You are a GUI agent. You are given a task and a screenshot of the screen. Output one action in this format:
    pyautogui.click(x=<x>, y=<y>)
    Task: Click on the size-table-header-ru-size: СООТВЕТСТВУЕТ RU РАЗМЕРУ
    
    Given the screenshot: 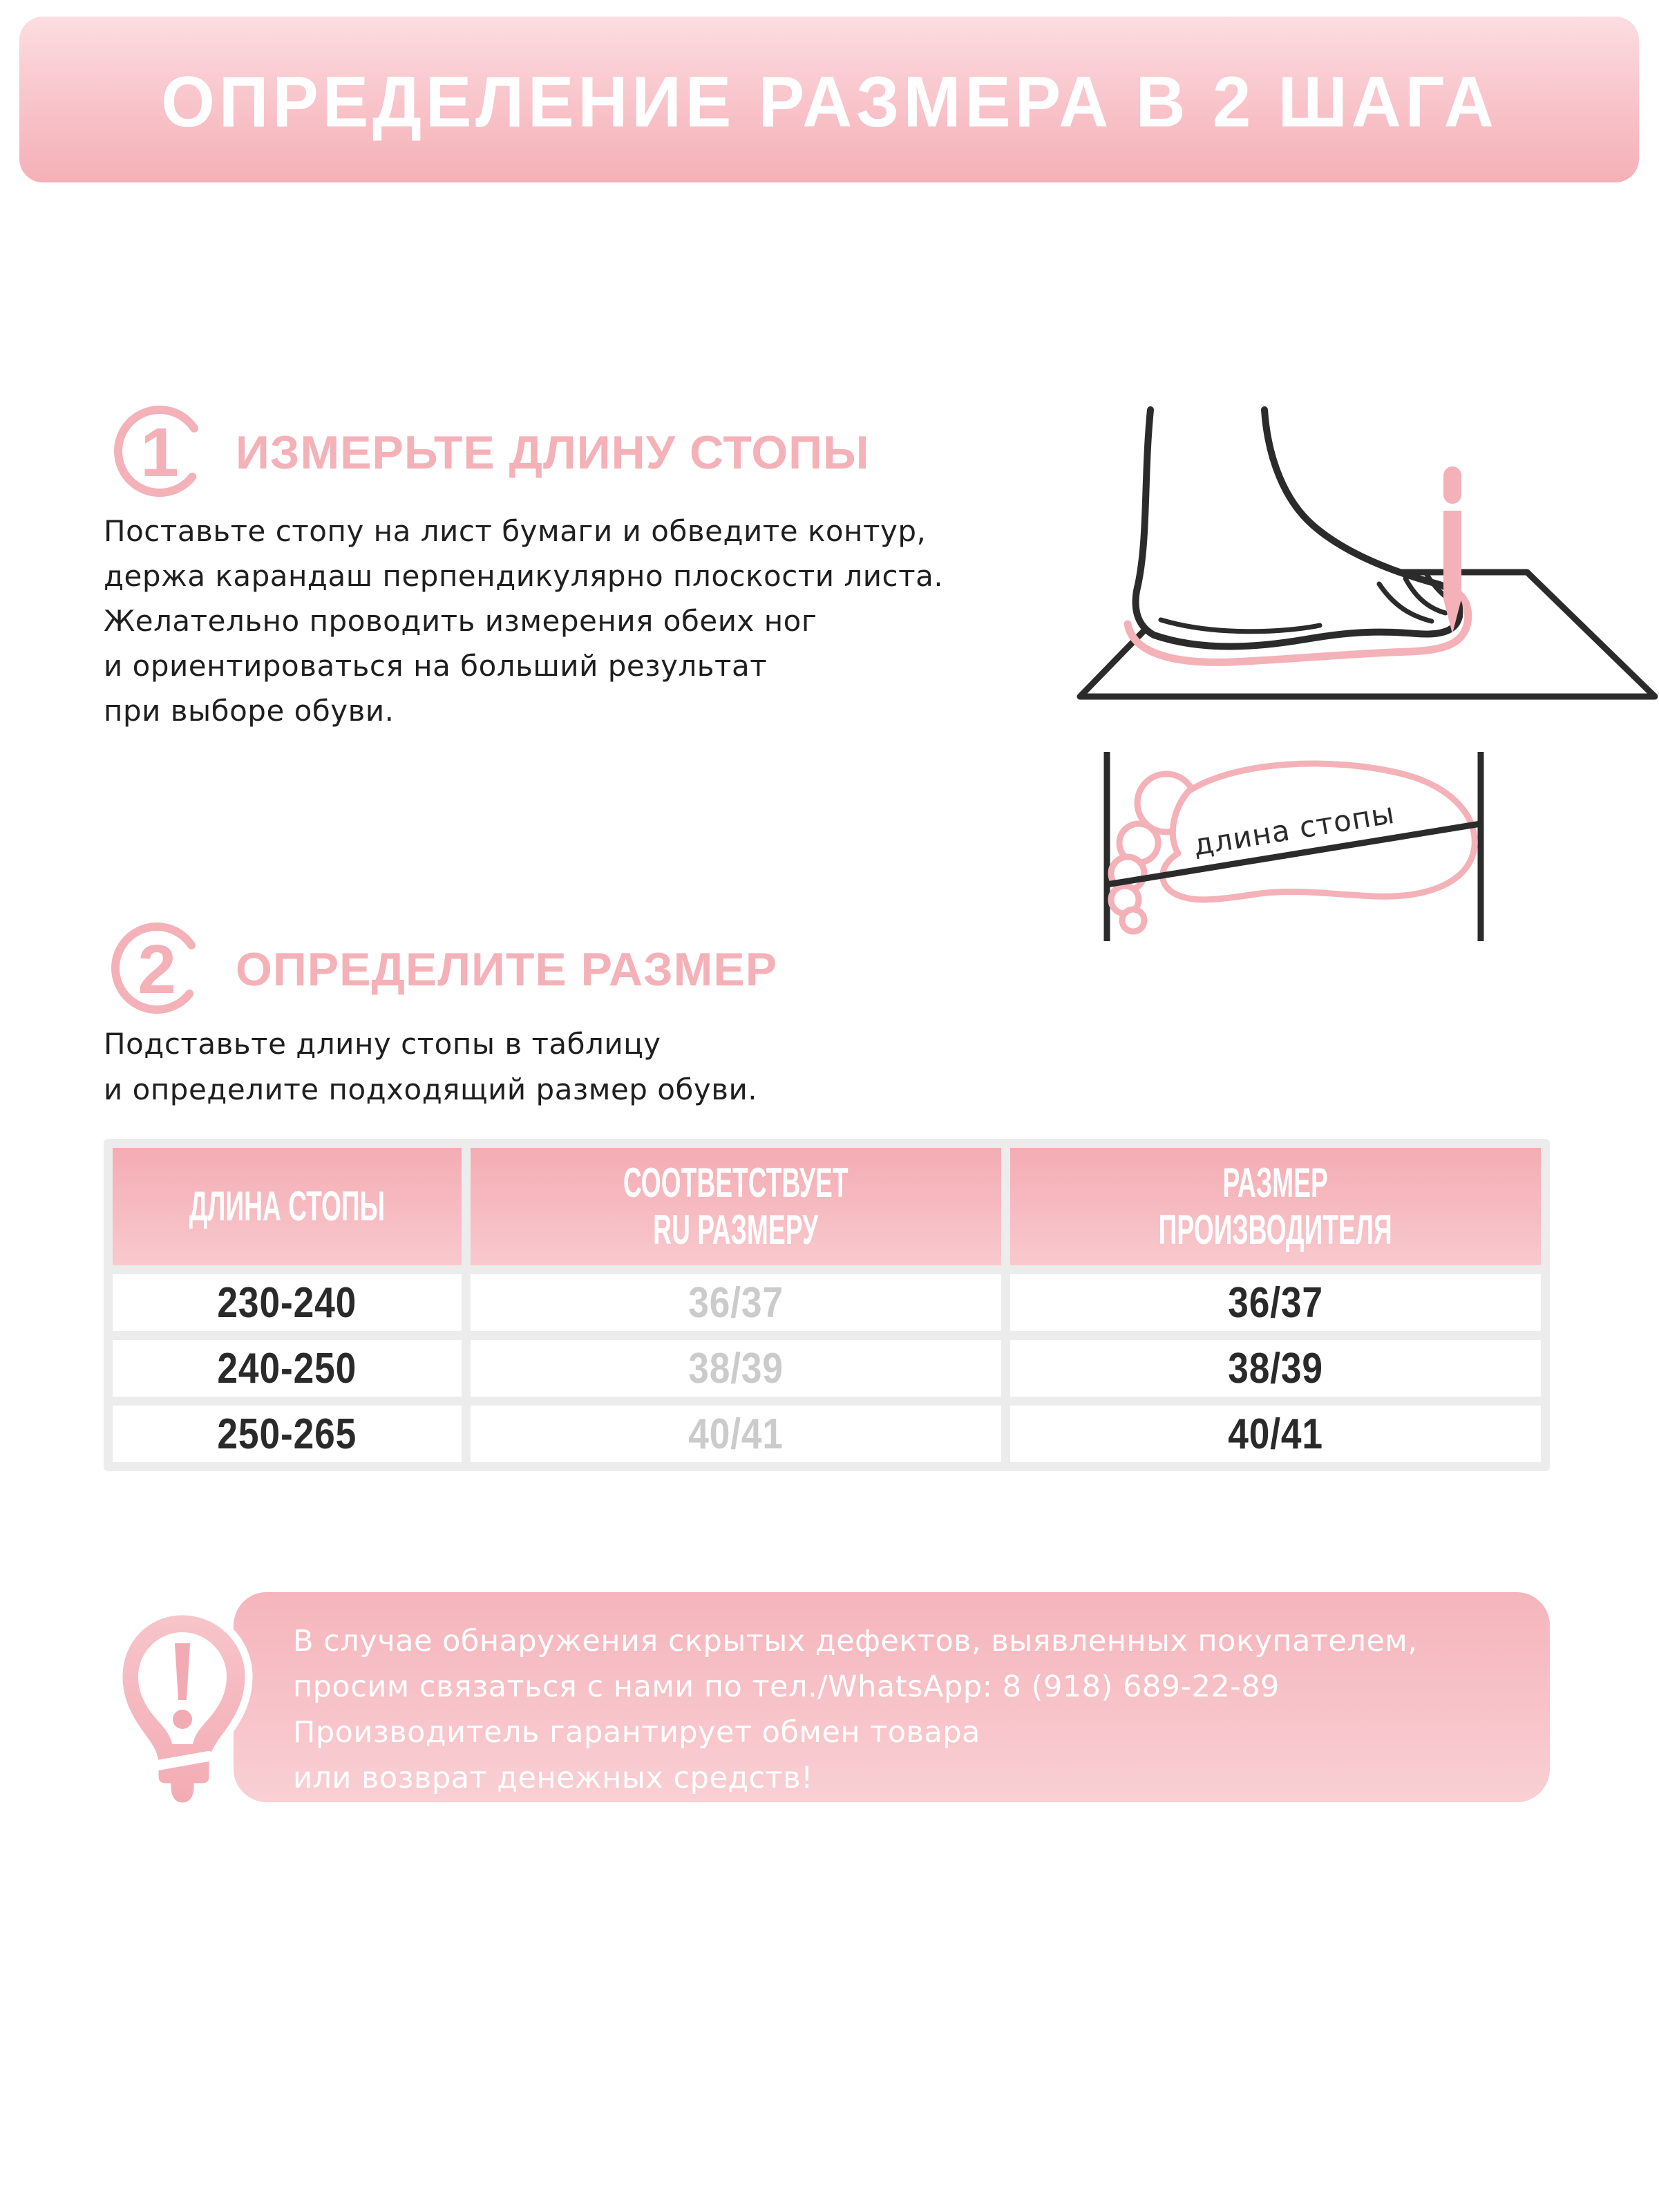 What is the action you would take?
    pyautogui.click(x=736, y=1206)
    